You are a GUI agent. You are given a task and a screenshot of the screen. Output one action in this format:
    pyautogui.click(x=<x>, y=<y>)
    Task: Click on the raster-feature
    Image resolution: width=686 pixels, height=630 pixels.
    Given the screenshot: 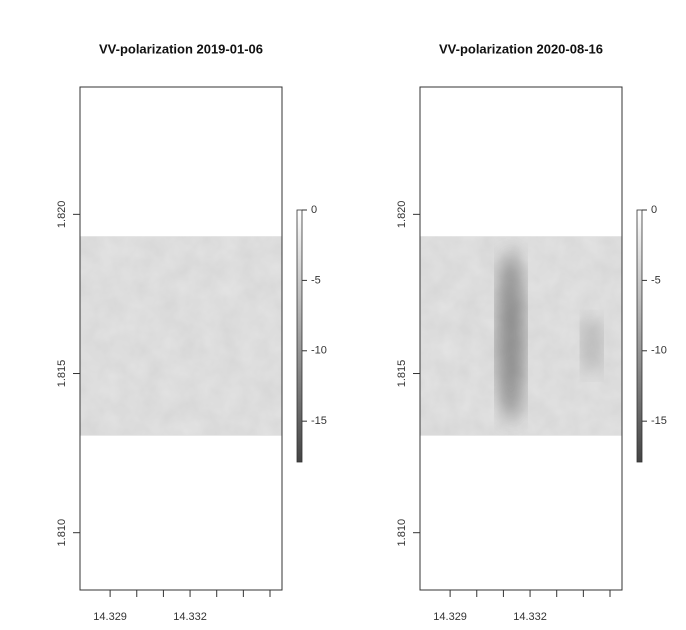 What is the action you would take?
    pyautogui.click(x=549, y=335)
    